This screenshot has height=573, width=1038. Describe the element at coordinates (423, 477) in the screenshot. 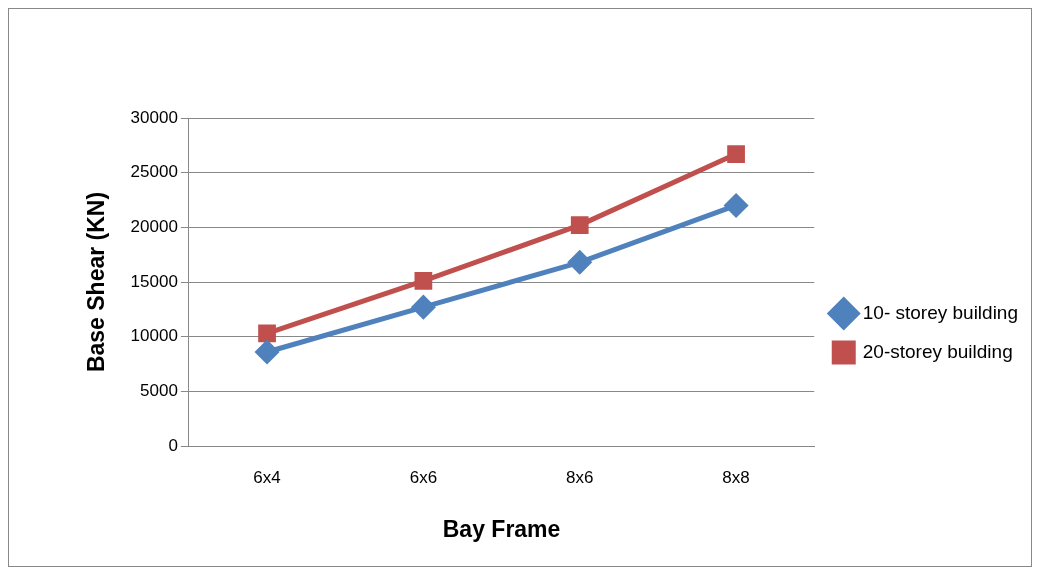

I see `x-tick-label: 6x6` at that location.